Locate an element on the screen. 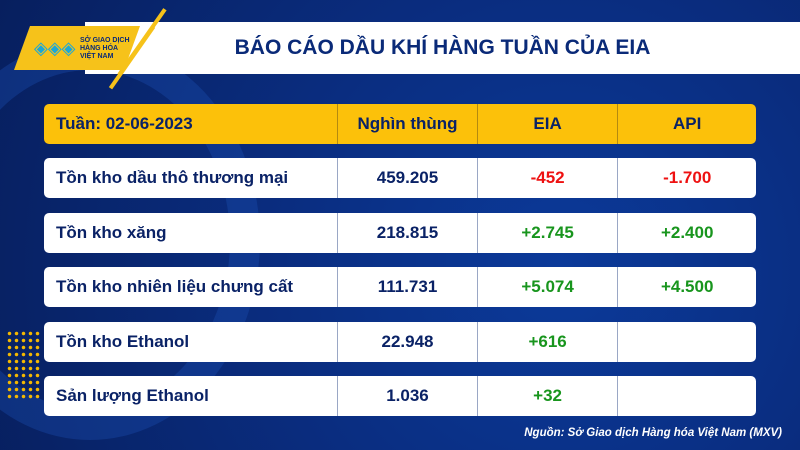  row-label: Tồn kho Ethanol is located at coordinates (123, 341).